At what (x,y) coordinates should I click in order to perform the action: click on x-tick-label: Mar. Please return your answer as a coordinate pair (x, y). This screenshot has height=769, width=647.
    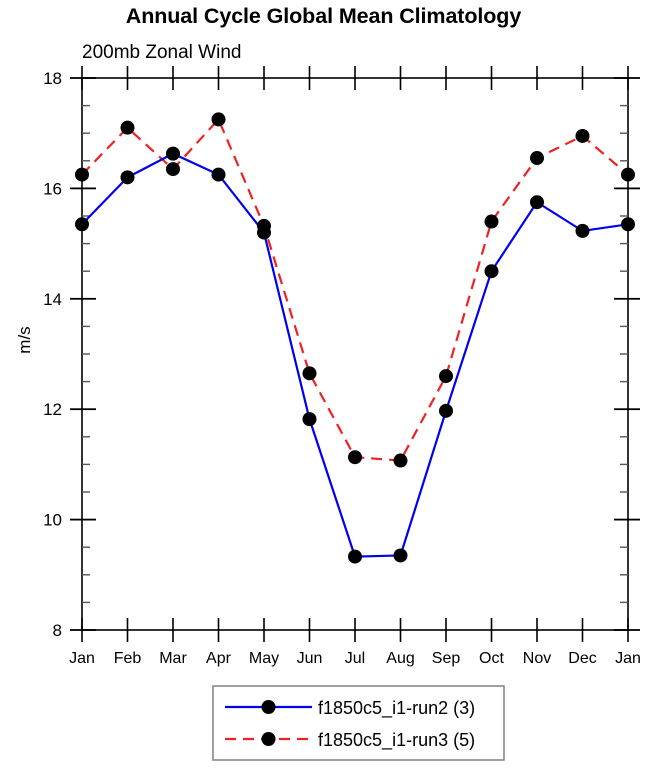
    Looking at the image, I should click on (173, 658).